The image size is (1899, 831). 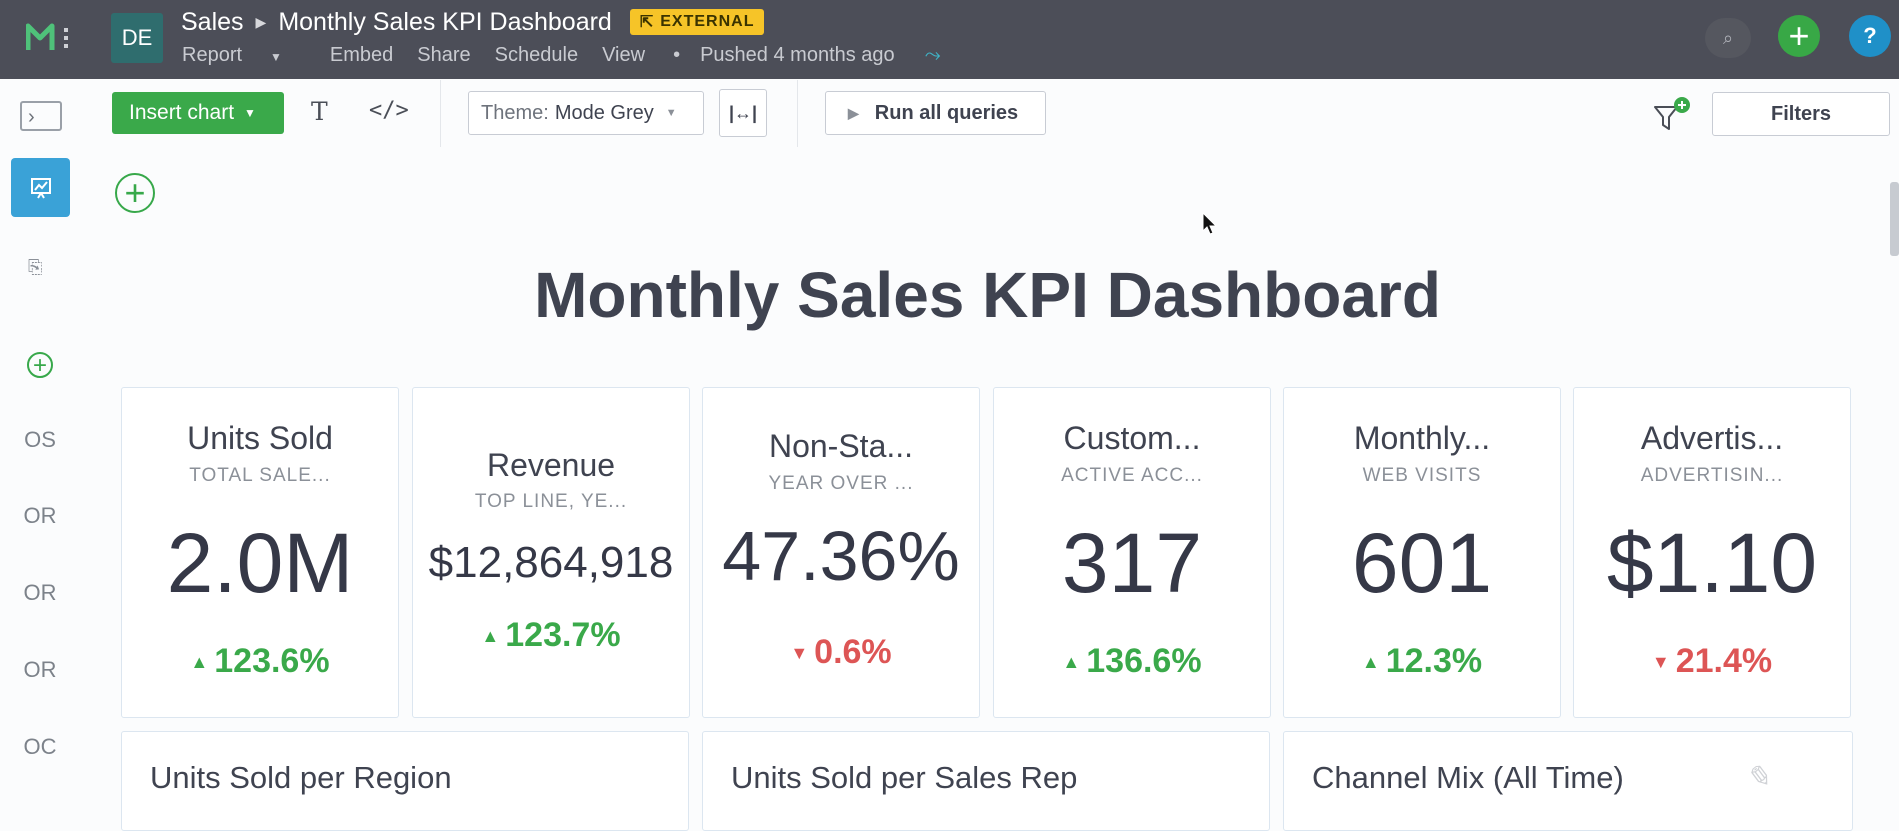 What do you see at coordinates (647, 22) in the screenshot?
I see `external-link-icon: ⇱` at bounding box center [647, 22].